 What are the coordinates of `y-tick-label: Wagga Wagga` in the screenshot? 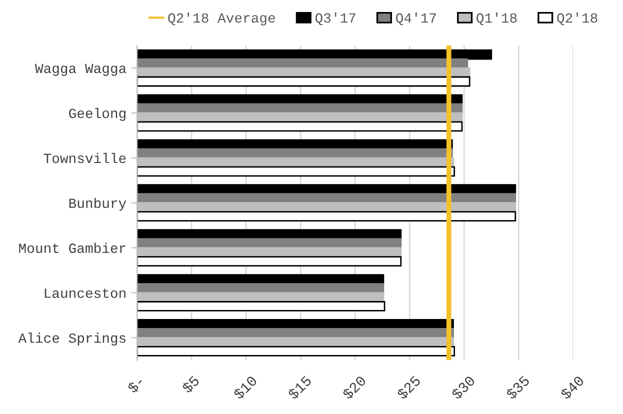 It's located at (80, 70).